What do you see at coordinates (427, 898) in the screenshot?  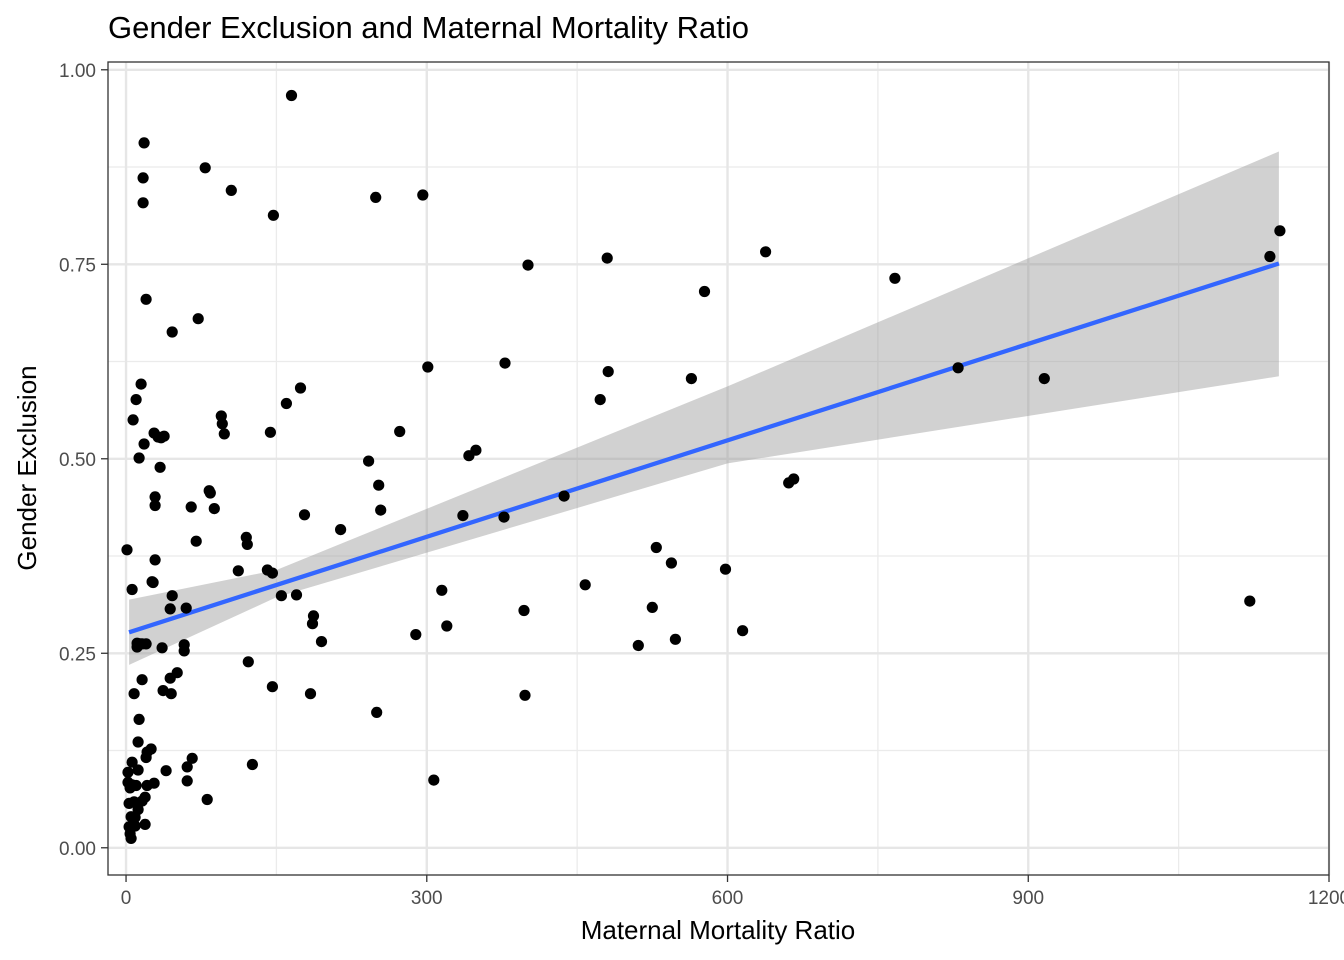 I see `x-tick-label: 300` at bounding box center [427, 898].